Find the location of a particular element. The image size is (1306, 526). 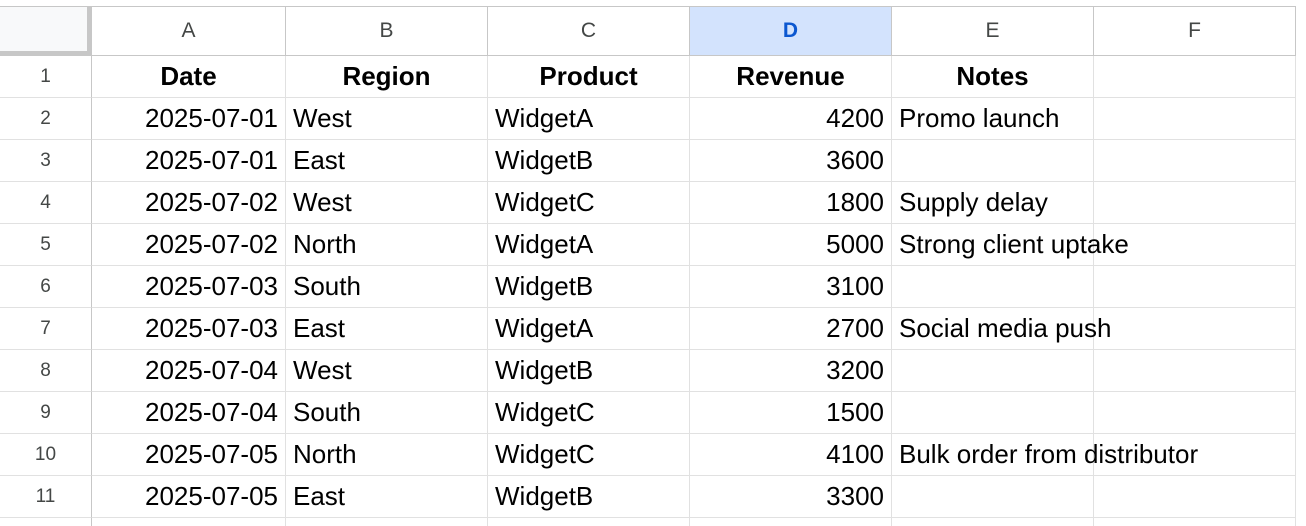

cell-notes: Notes is located at coordinates (993, 77).